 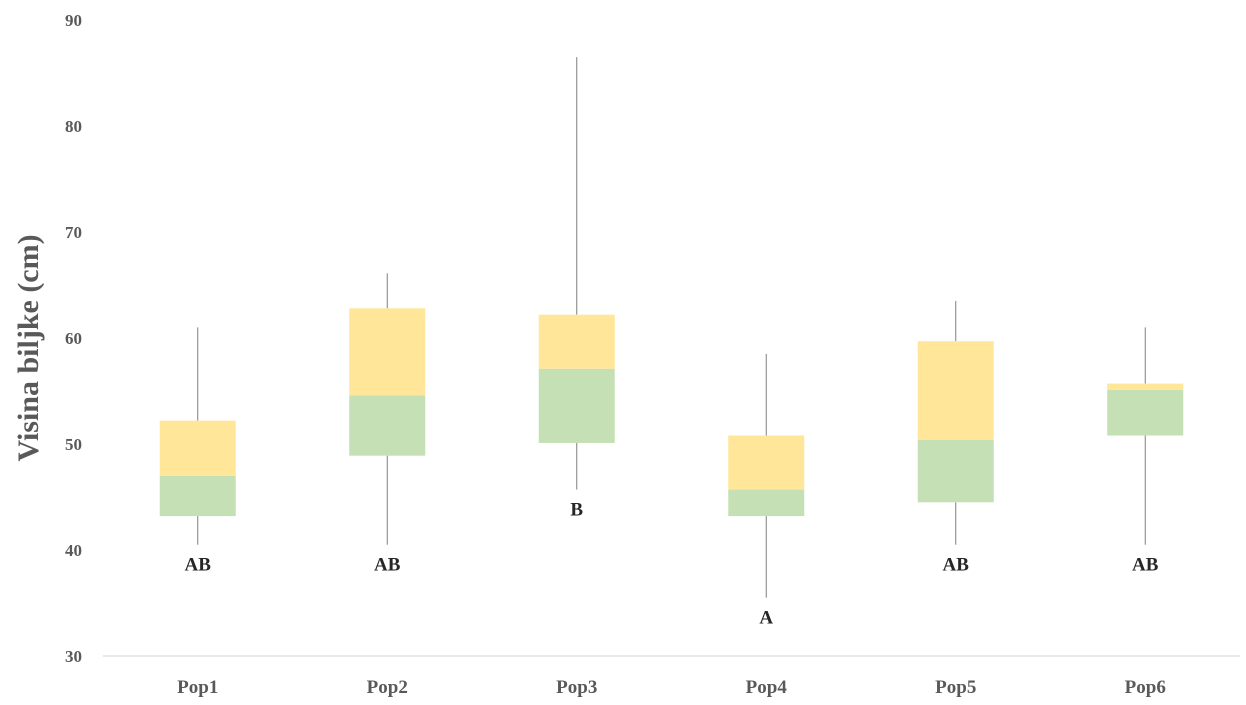 What do you see at coordinates (73, 550) in the screenshot?
I see `y-tick-label: 40` at bounding box center [73, 550].